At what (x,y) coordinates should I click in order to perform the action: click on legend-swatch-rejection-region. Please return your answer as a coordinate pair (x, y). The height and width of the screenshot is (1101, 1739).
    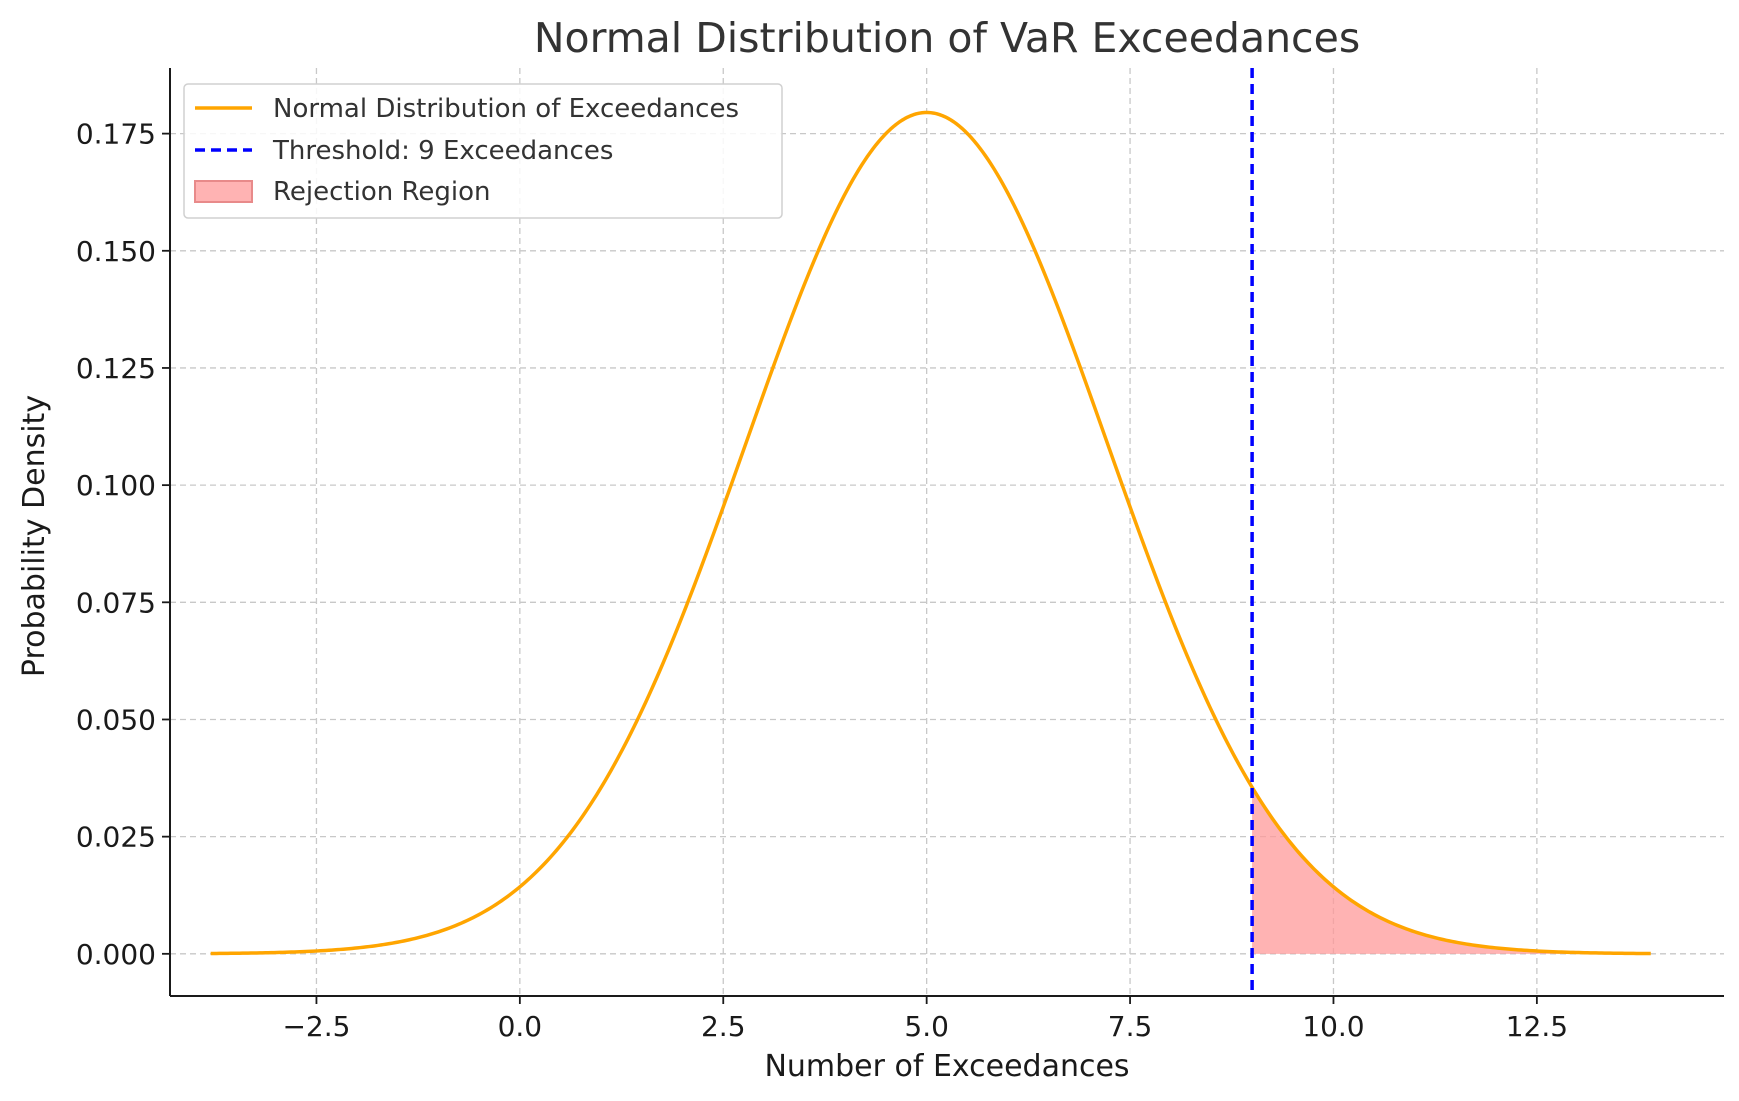
    Looking at the image, I should click on (223, 191).